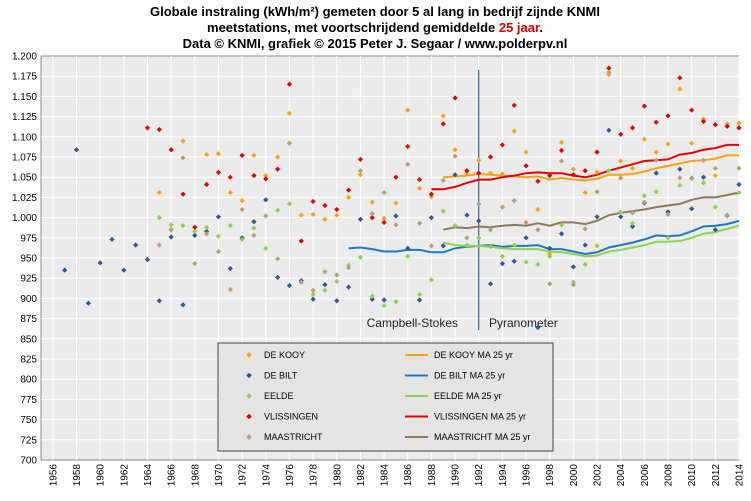 This screenshot has width=751, height=501. Describe the element at coordinates (519, 27) in the screenshot. I see `title-highlight: 25 jaar` at that location.